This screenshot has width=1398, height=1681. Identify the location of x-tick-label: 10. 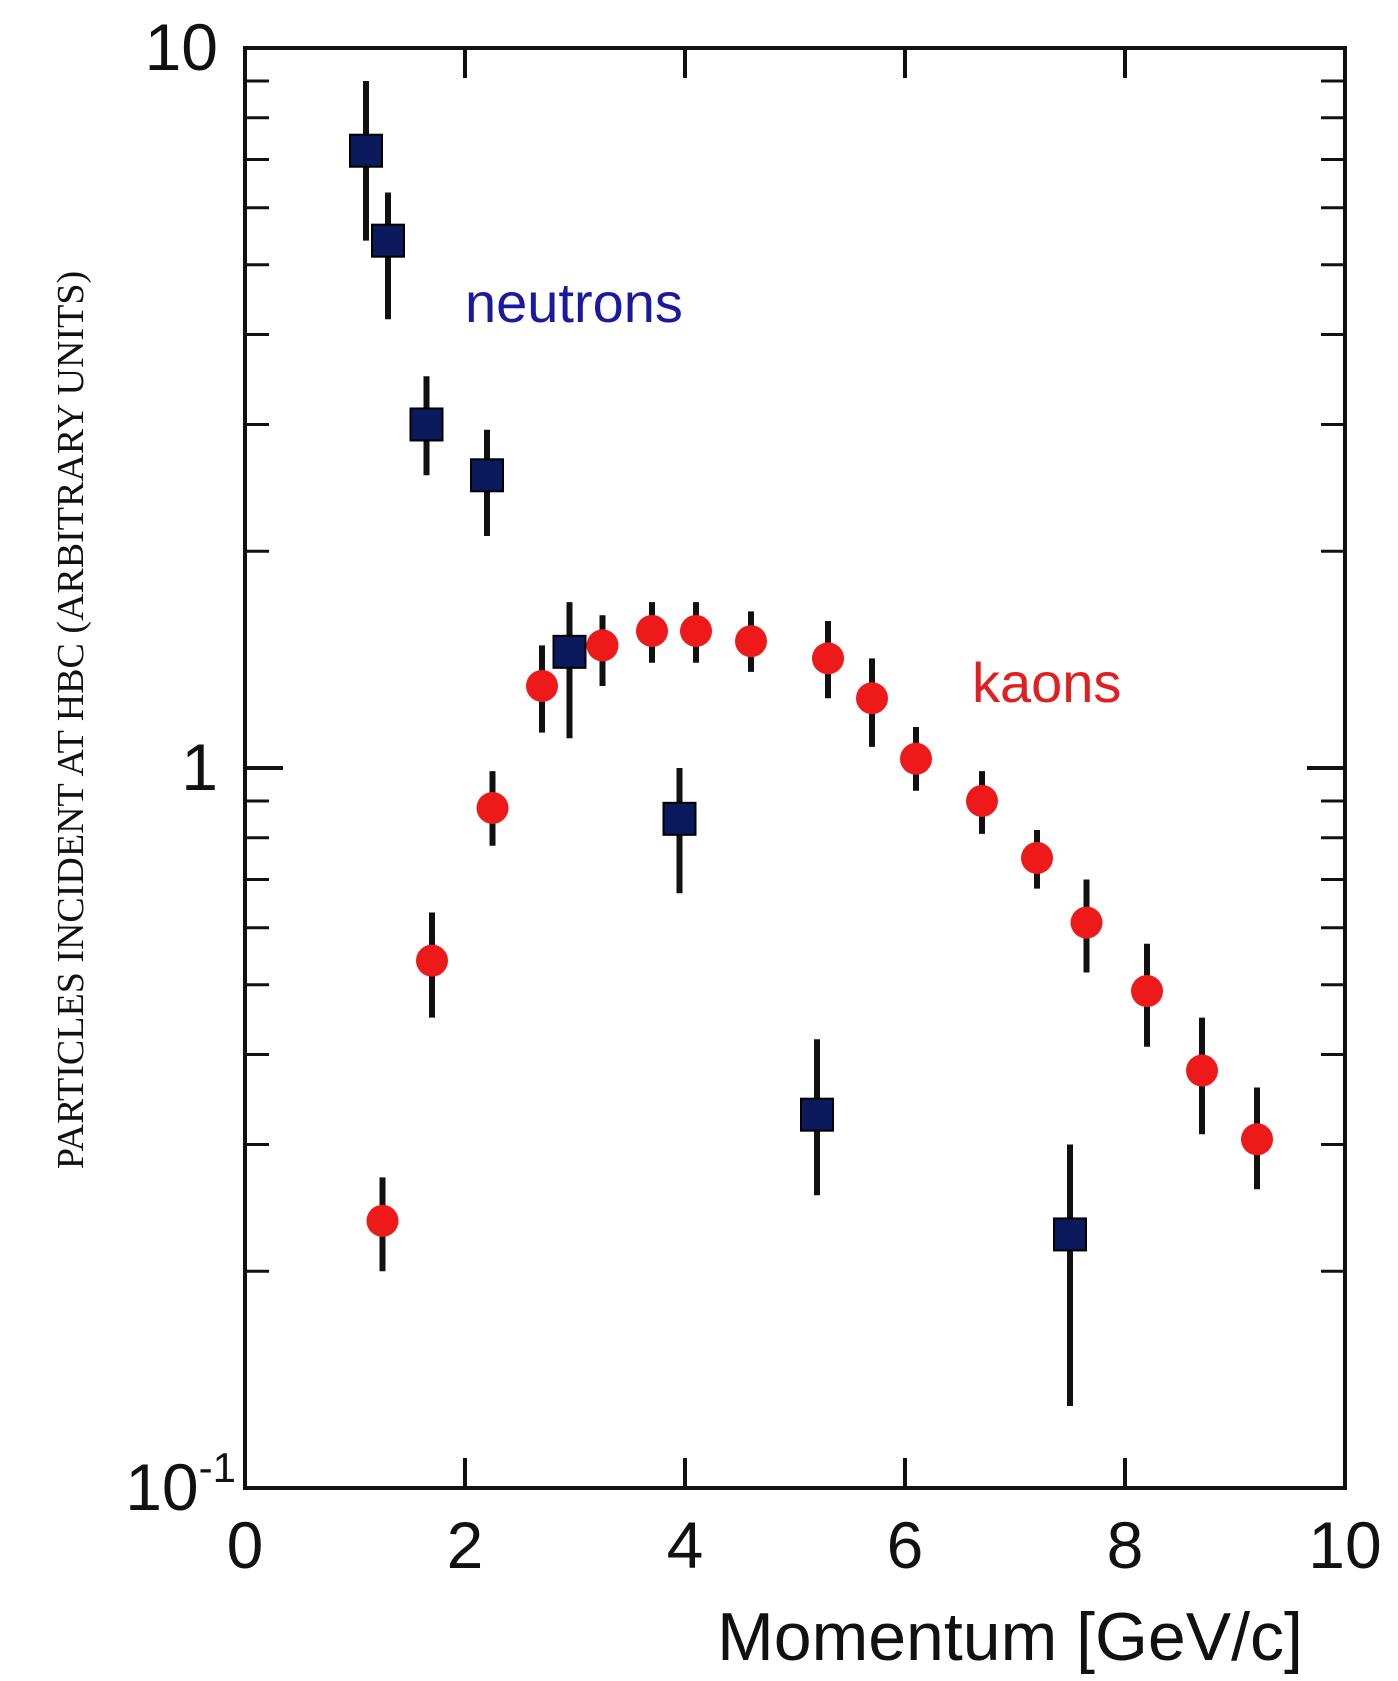
(1344, 1545).